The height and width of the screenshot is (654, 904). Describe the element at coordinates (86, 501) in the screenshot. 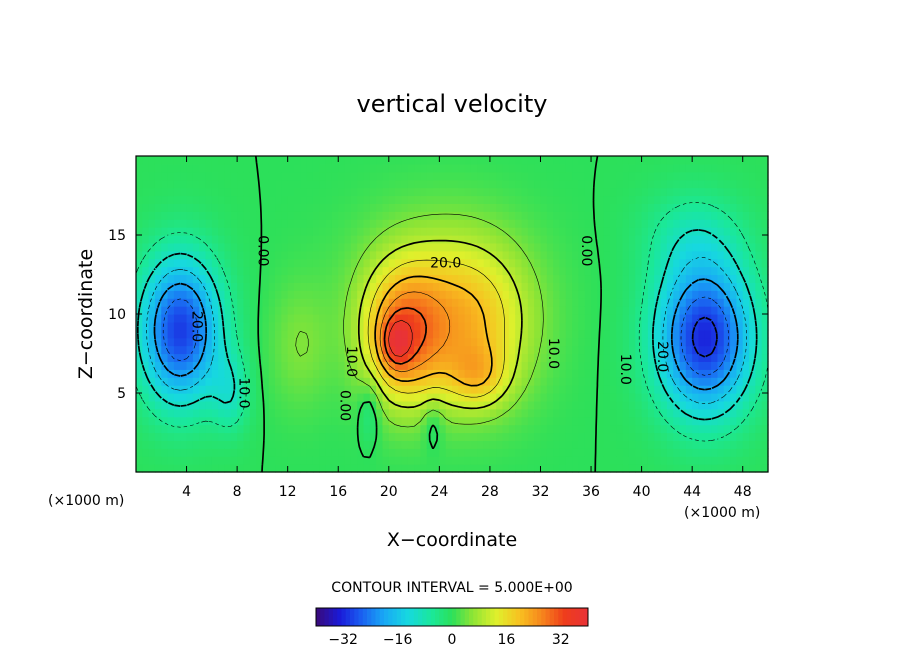

I see `x-unit-label-left: (×1000 m)` at that location.